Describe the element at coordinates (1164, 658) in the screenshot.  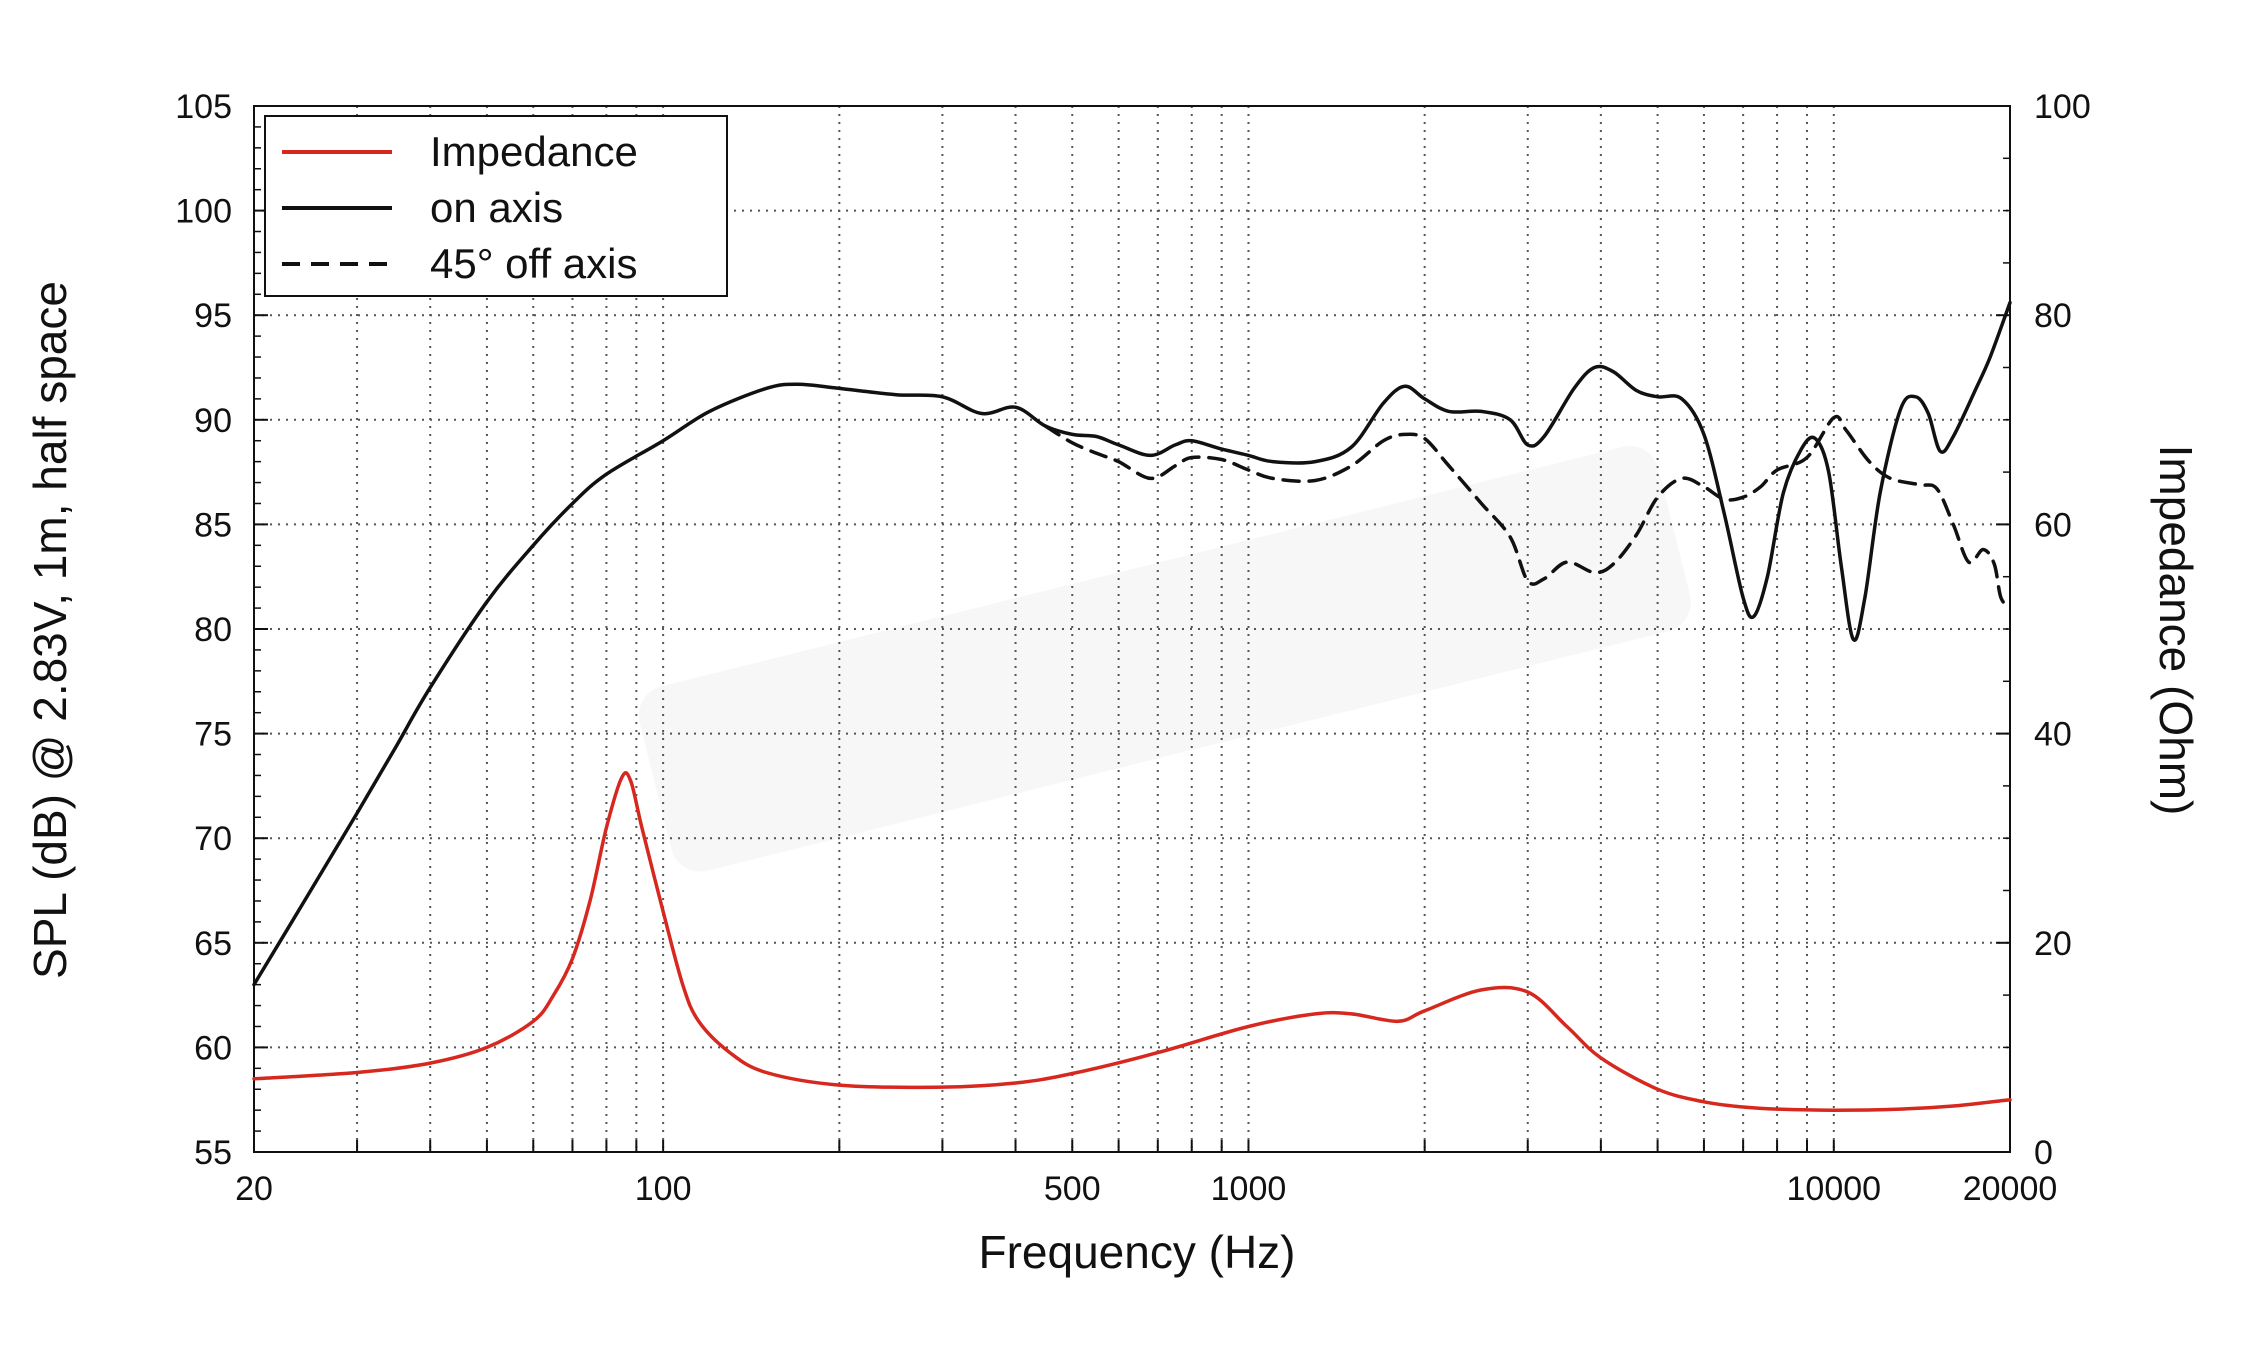
I see `brand-watermark` at that location.